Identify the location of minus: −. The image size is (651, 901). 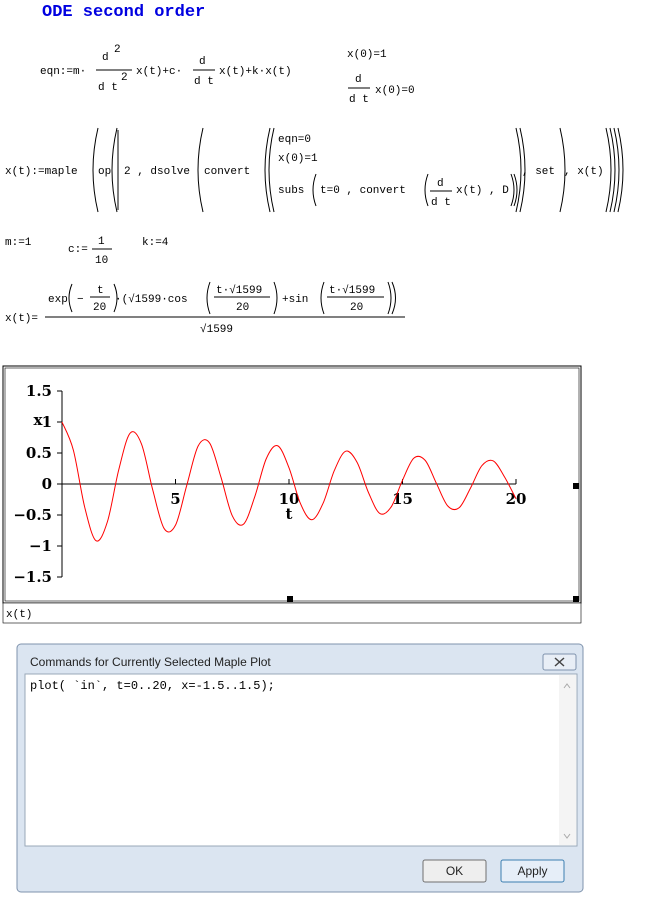
(80, 300).